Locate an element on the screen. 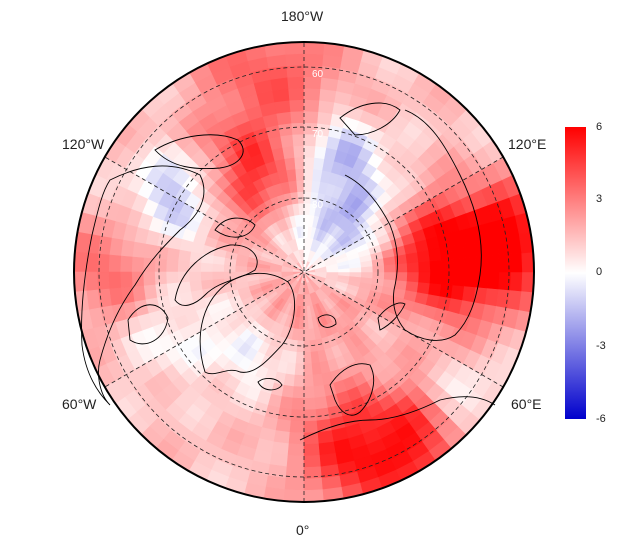 The width and height of the screenshot is (625, 552). lon-label-120w: 120°W is located at coordinates (83, 144).